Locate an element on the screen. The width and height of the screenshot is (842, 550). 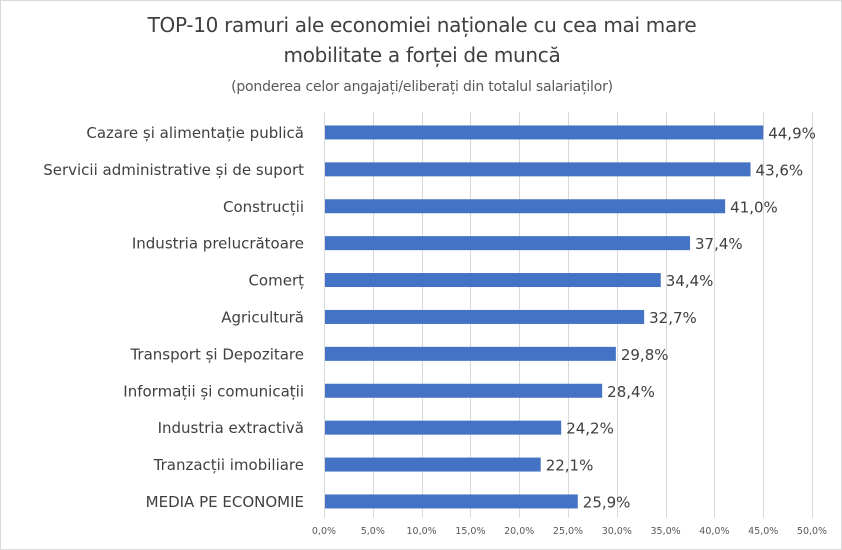
data-label: 43,6% is located at coordinates (780, 170).